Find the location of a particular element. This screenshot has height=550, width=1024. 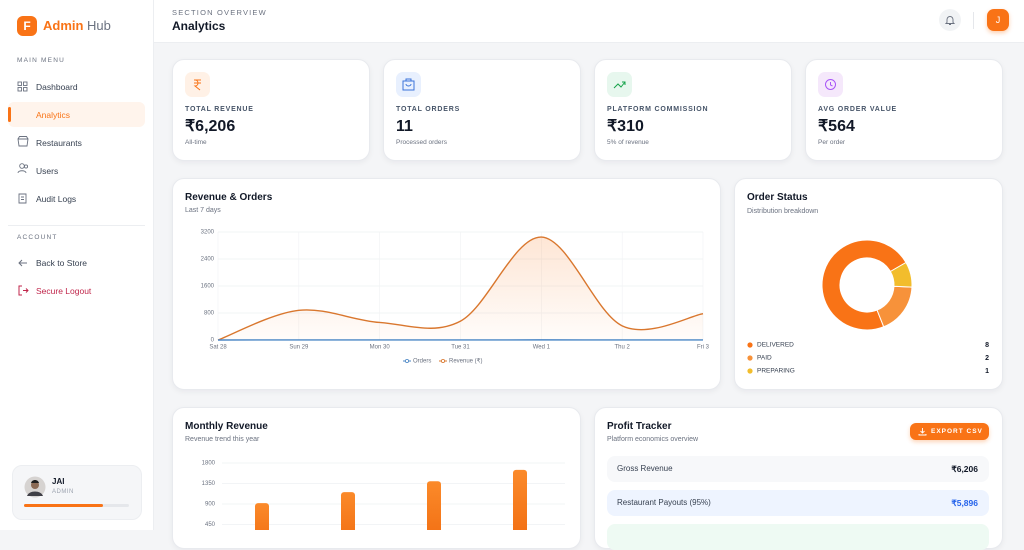

menu-item: Back to Store is located at coordinates (61, 263).